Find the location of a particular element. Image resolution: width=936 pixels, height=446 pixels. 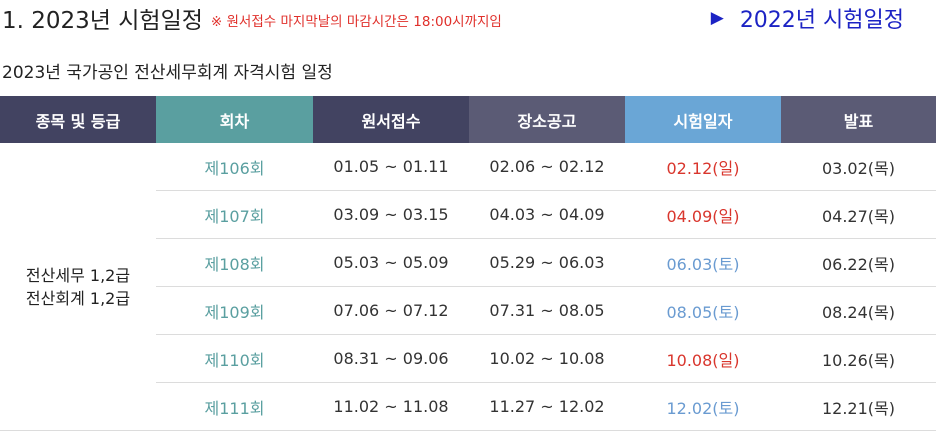

result-cell: 03.02(목) is located at coordinates (858, 167).